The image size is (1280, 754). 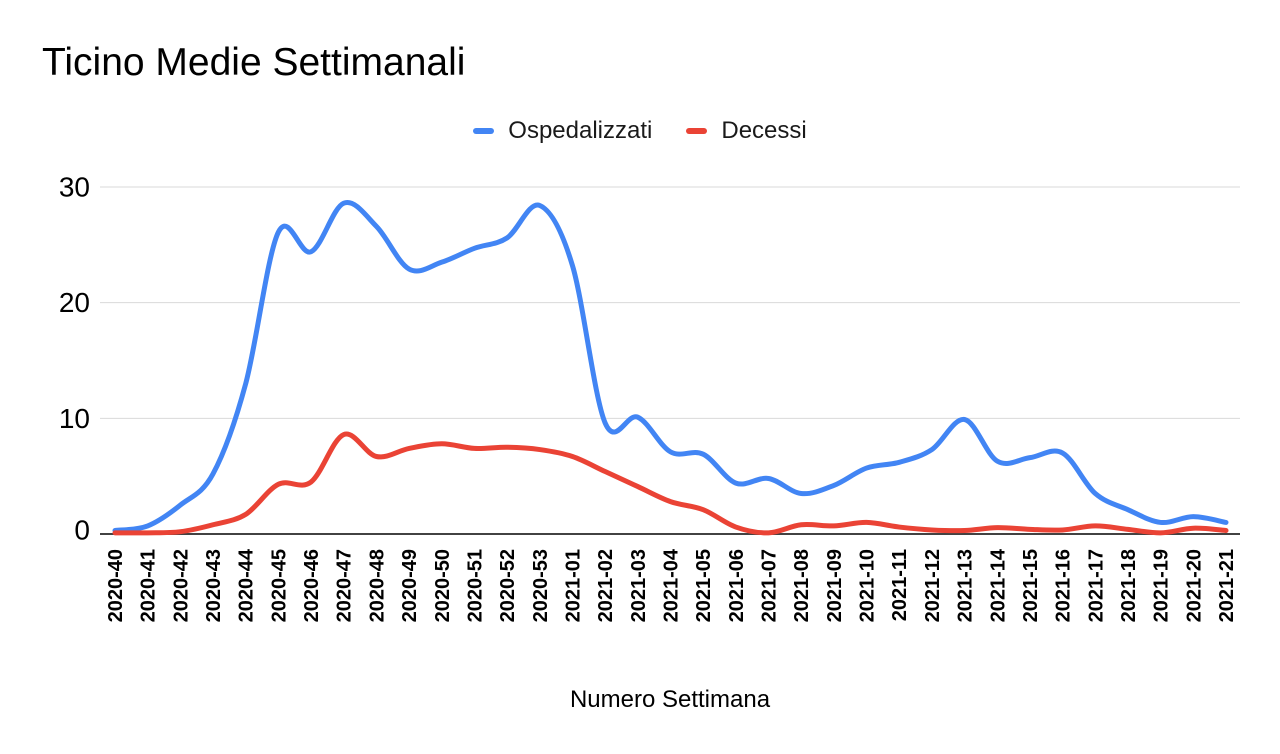 I want to click on x-tick-label: 2021-06, so click(x=737, y=585).